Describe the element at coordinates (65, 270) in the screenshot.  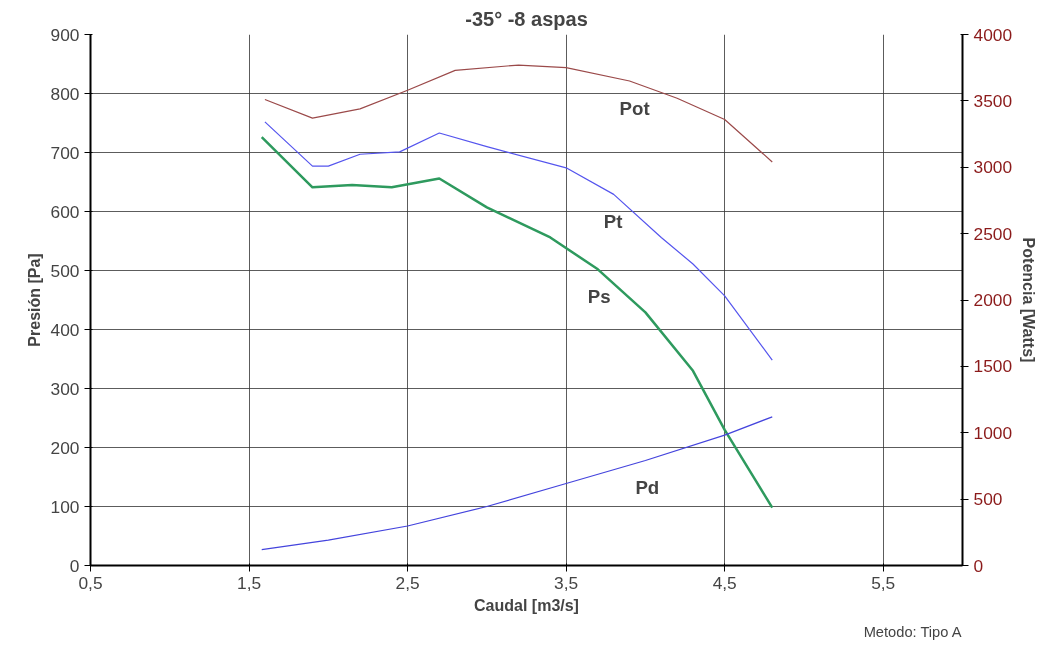
I see `y-tick-label: 500` at that location.